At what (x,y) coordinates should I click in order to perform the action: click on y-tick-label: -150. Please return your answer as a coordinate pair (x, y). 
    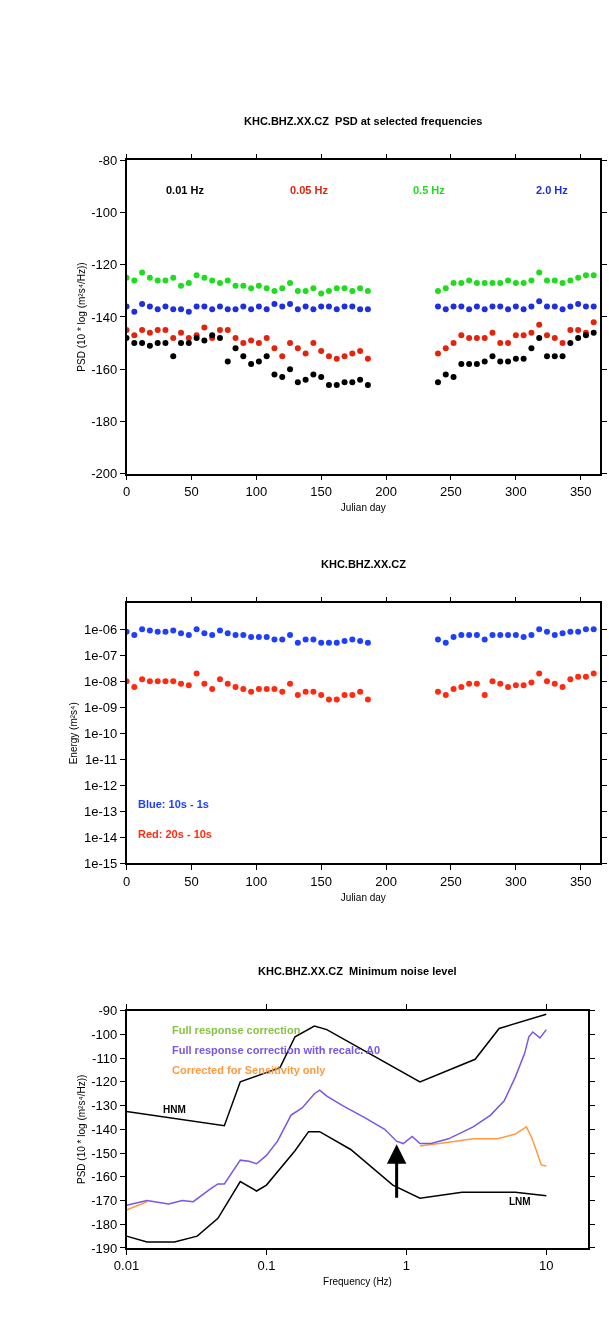
    Looking at the image, I should click on (104, 1153).